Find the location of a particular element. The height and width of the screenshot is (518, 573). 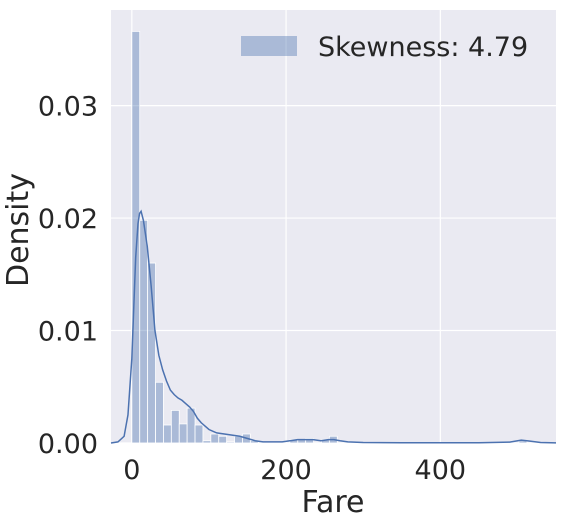

x-tick-label: 0 is located at coordinates (131, 470).